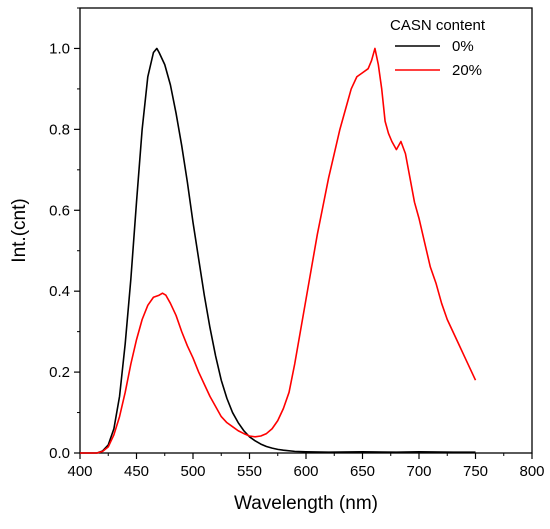 The image size is (550, 529). What do you see at coordinates (19, 230) in the screenshot?
I see `y-axis-label: Int.(cnt)` at bounding box center [19, 230].